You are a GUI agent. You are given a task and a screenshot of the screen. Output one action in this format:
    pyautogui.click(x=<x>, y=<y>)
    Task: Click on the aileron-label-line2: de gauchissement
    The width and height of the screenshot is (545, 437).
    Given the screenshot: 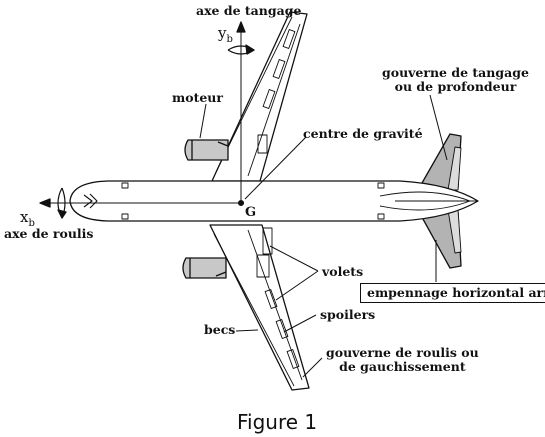 What is the action you would take?
    pyautogui.click(x=402, y=366)
    